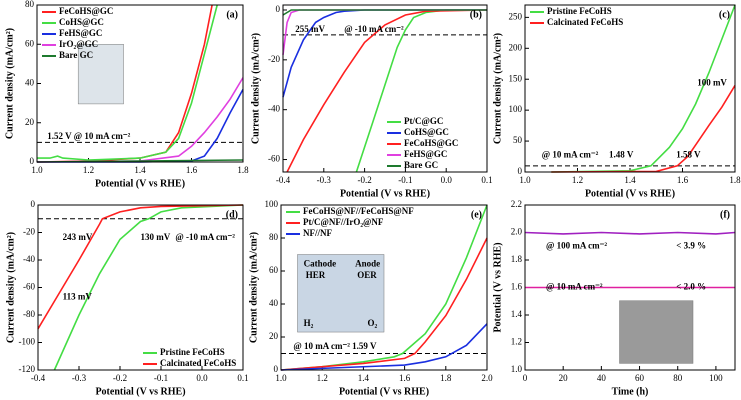 This screenshot has width=741, height=400. Describe the element at coordinates (688, 154) in the screenshot. I see `annotation: 1.58 V` at that location.